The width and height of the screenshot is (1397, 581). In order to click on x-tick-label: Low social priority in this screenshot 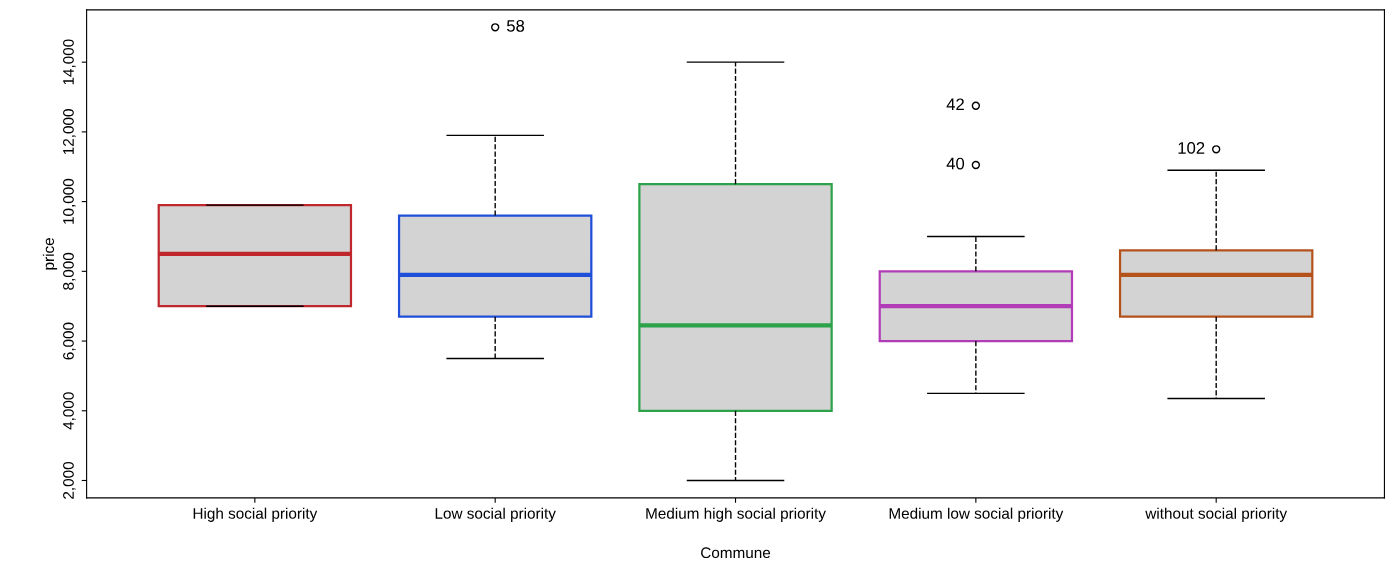, I will do `click(495, 514)`.